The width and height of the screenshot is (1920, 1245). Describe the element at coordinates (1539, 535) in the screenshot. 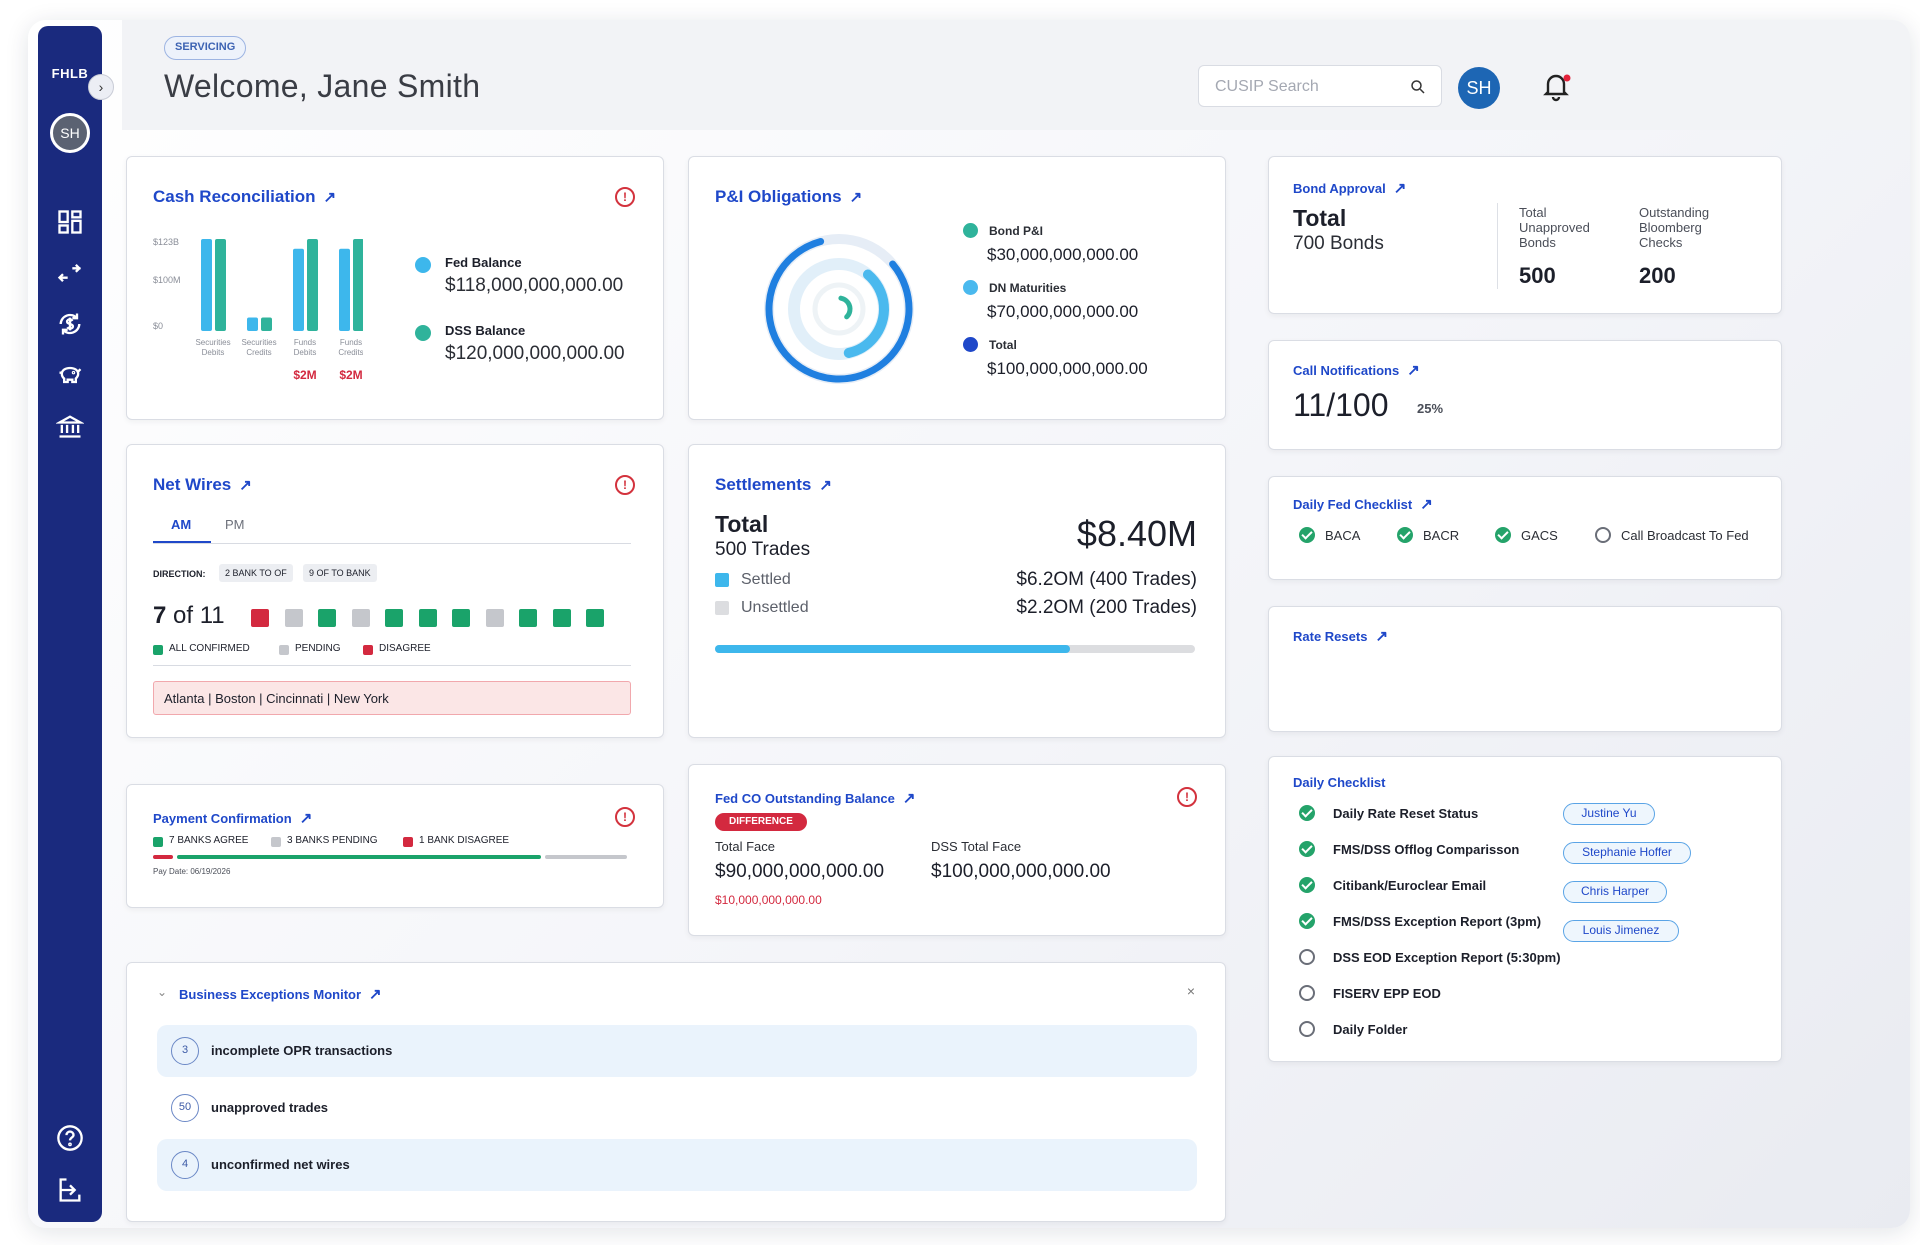

I see `fed-checklist-label: GACS` at that location.